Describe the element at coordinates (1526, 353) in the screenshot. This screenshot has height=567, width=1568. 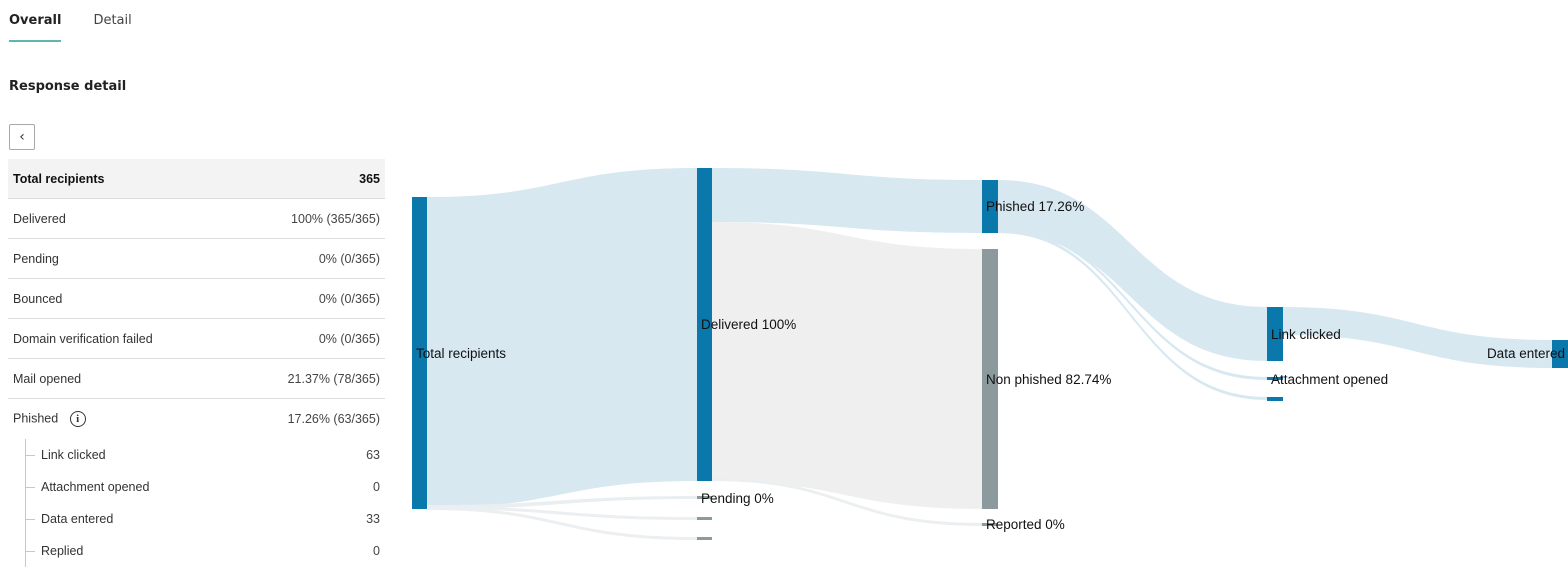
I see `label-data-entered: Data entered` at that location.